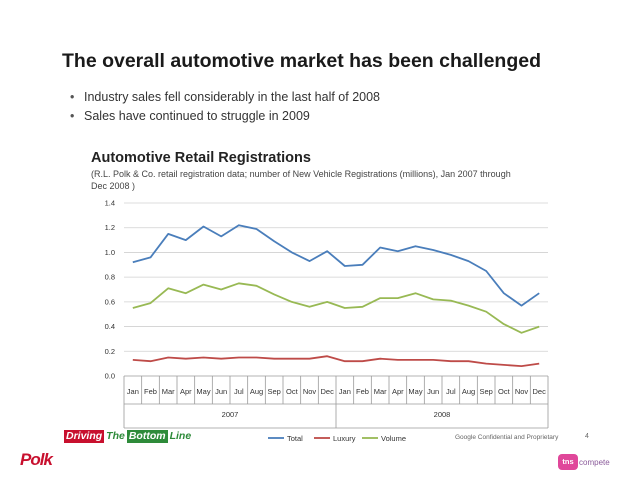 Image resolution: width=638 pixels, height=493 pixels. I want to click on logo-word: The, so click(115, 436).